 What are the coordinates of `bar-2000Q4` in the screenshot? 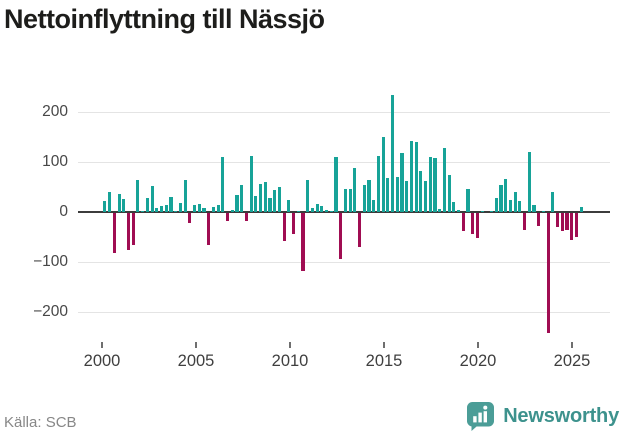 It's located at (119, 203).